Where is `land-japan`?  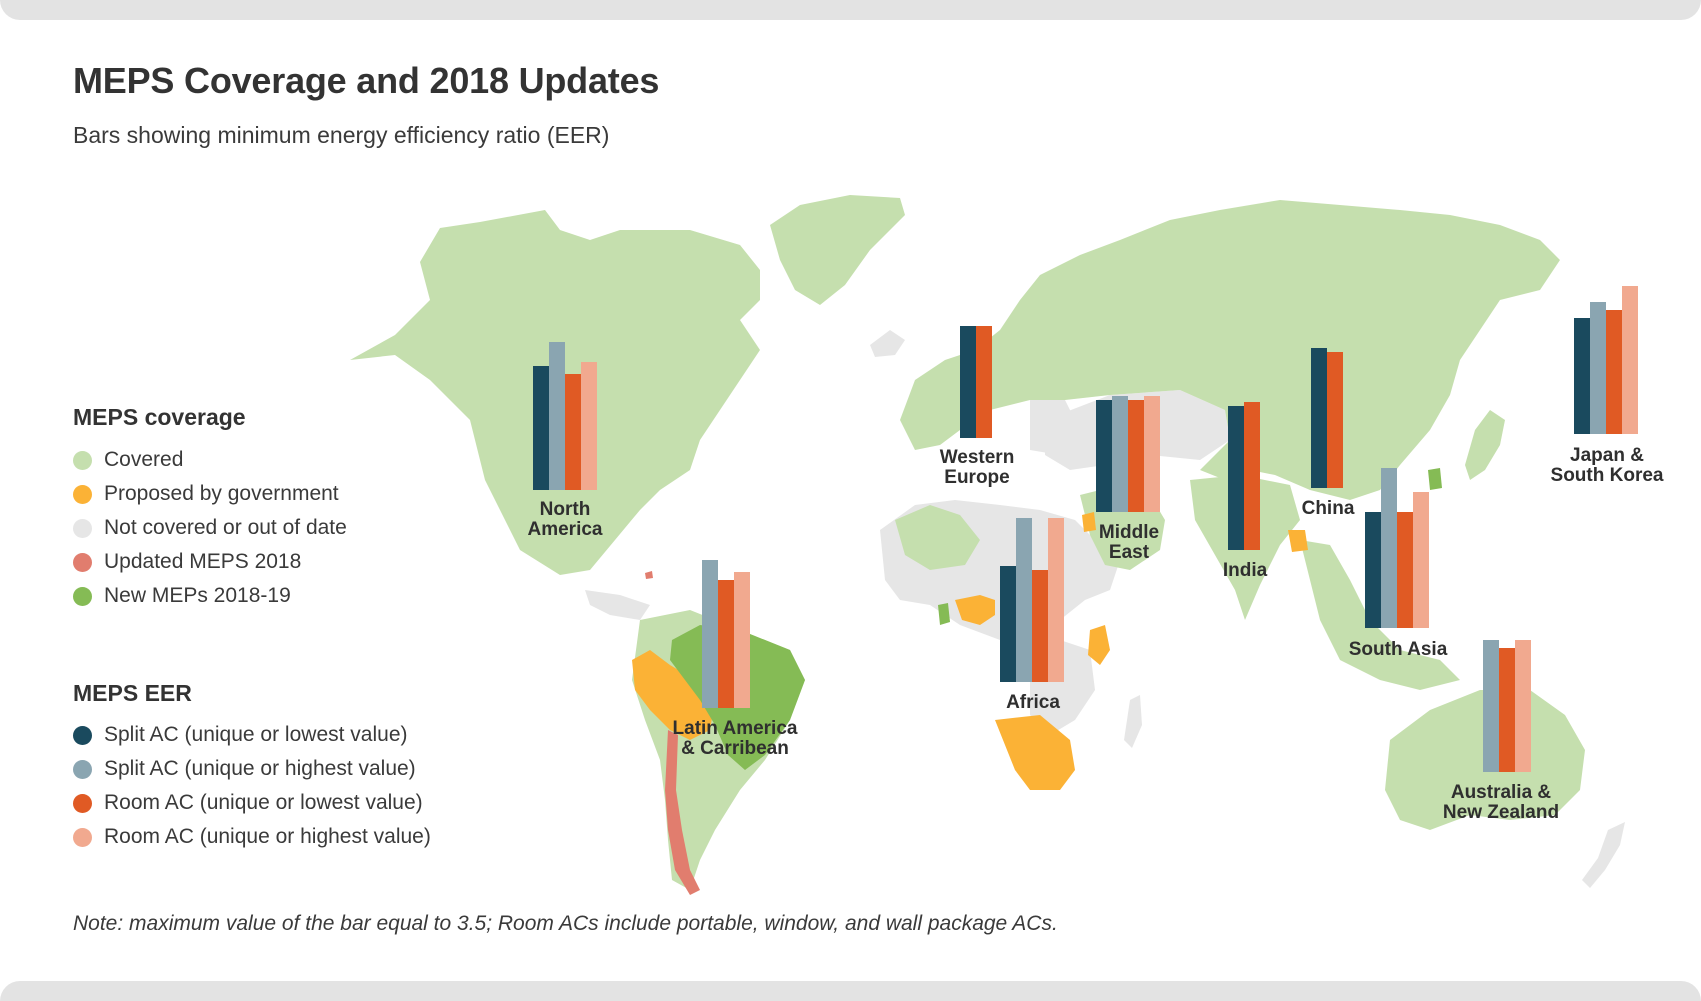 land-japan is located at coordinates (1485, 445).